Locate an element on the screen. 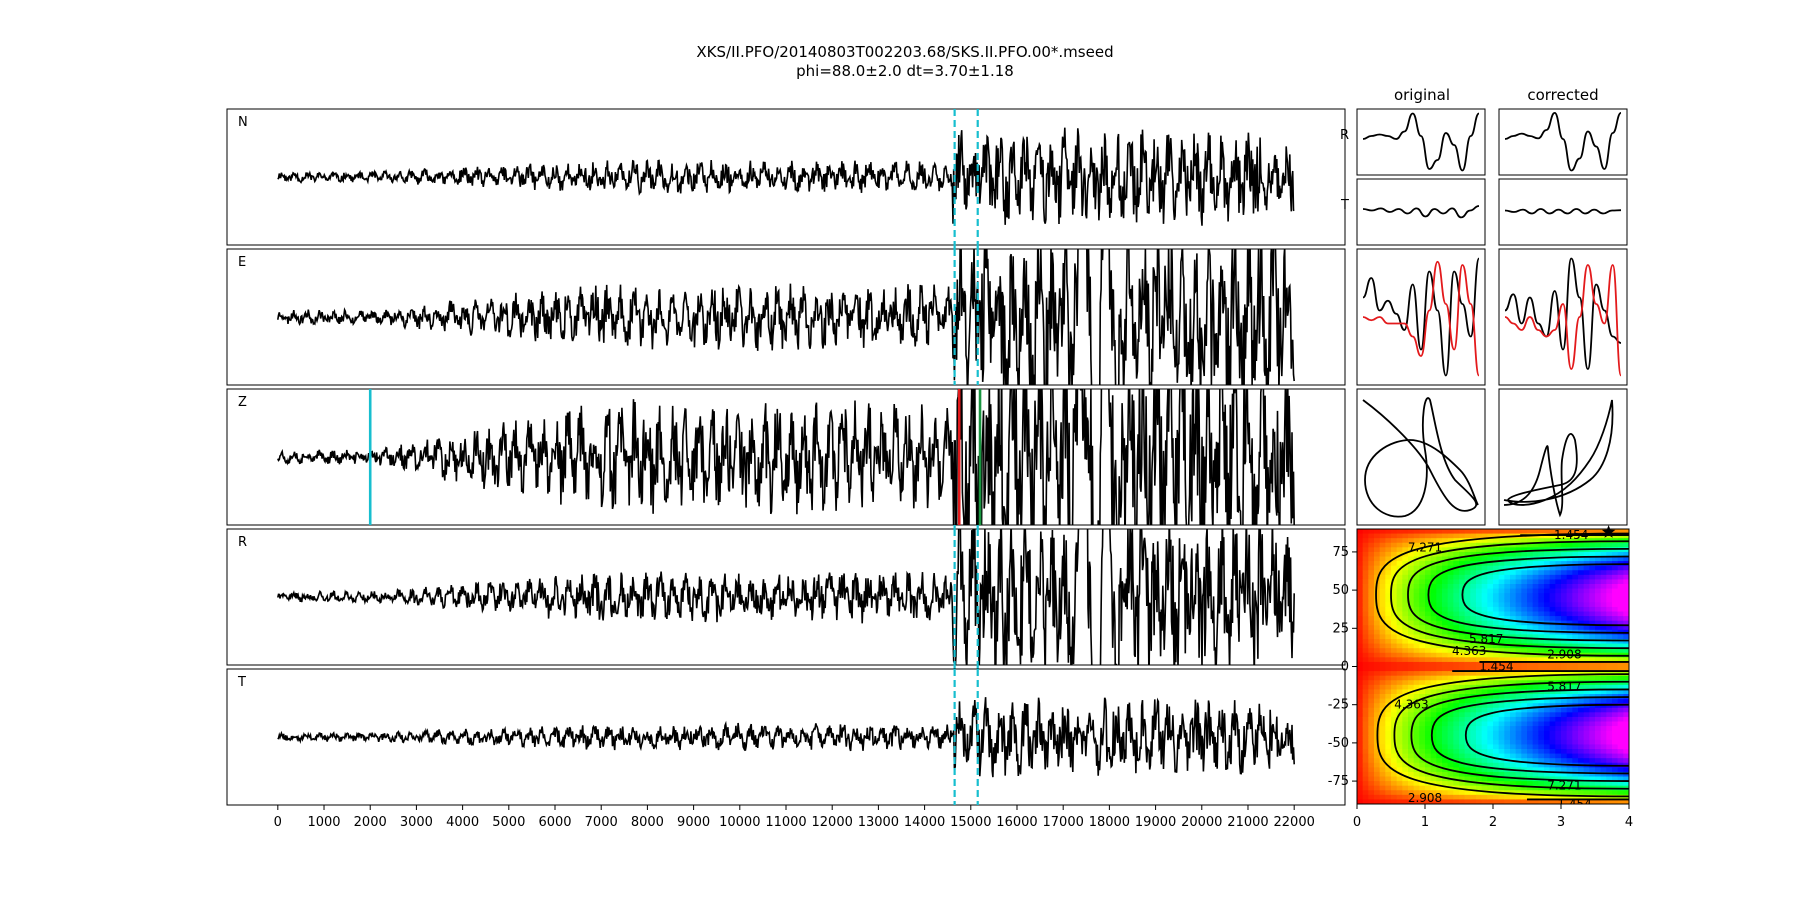 The width and height of the screenshot is (1800, 900). x-tick-label: 4000 is located at coordinates (462, 822).